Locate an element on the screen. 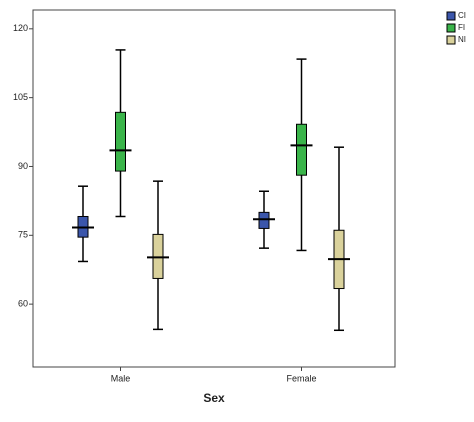 This screenshot has height=422, width=474. y-tick-label: 120 is located at coordinates (20, 28).